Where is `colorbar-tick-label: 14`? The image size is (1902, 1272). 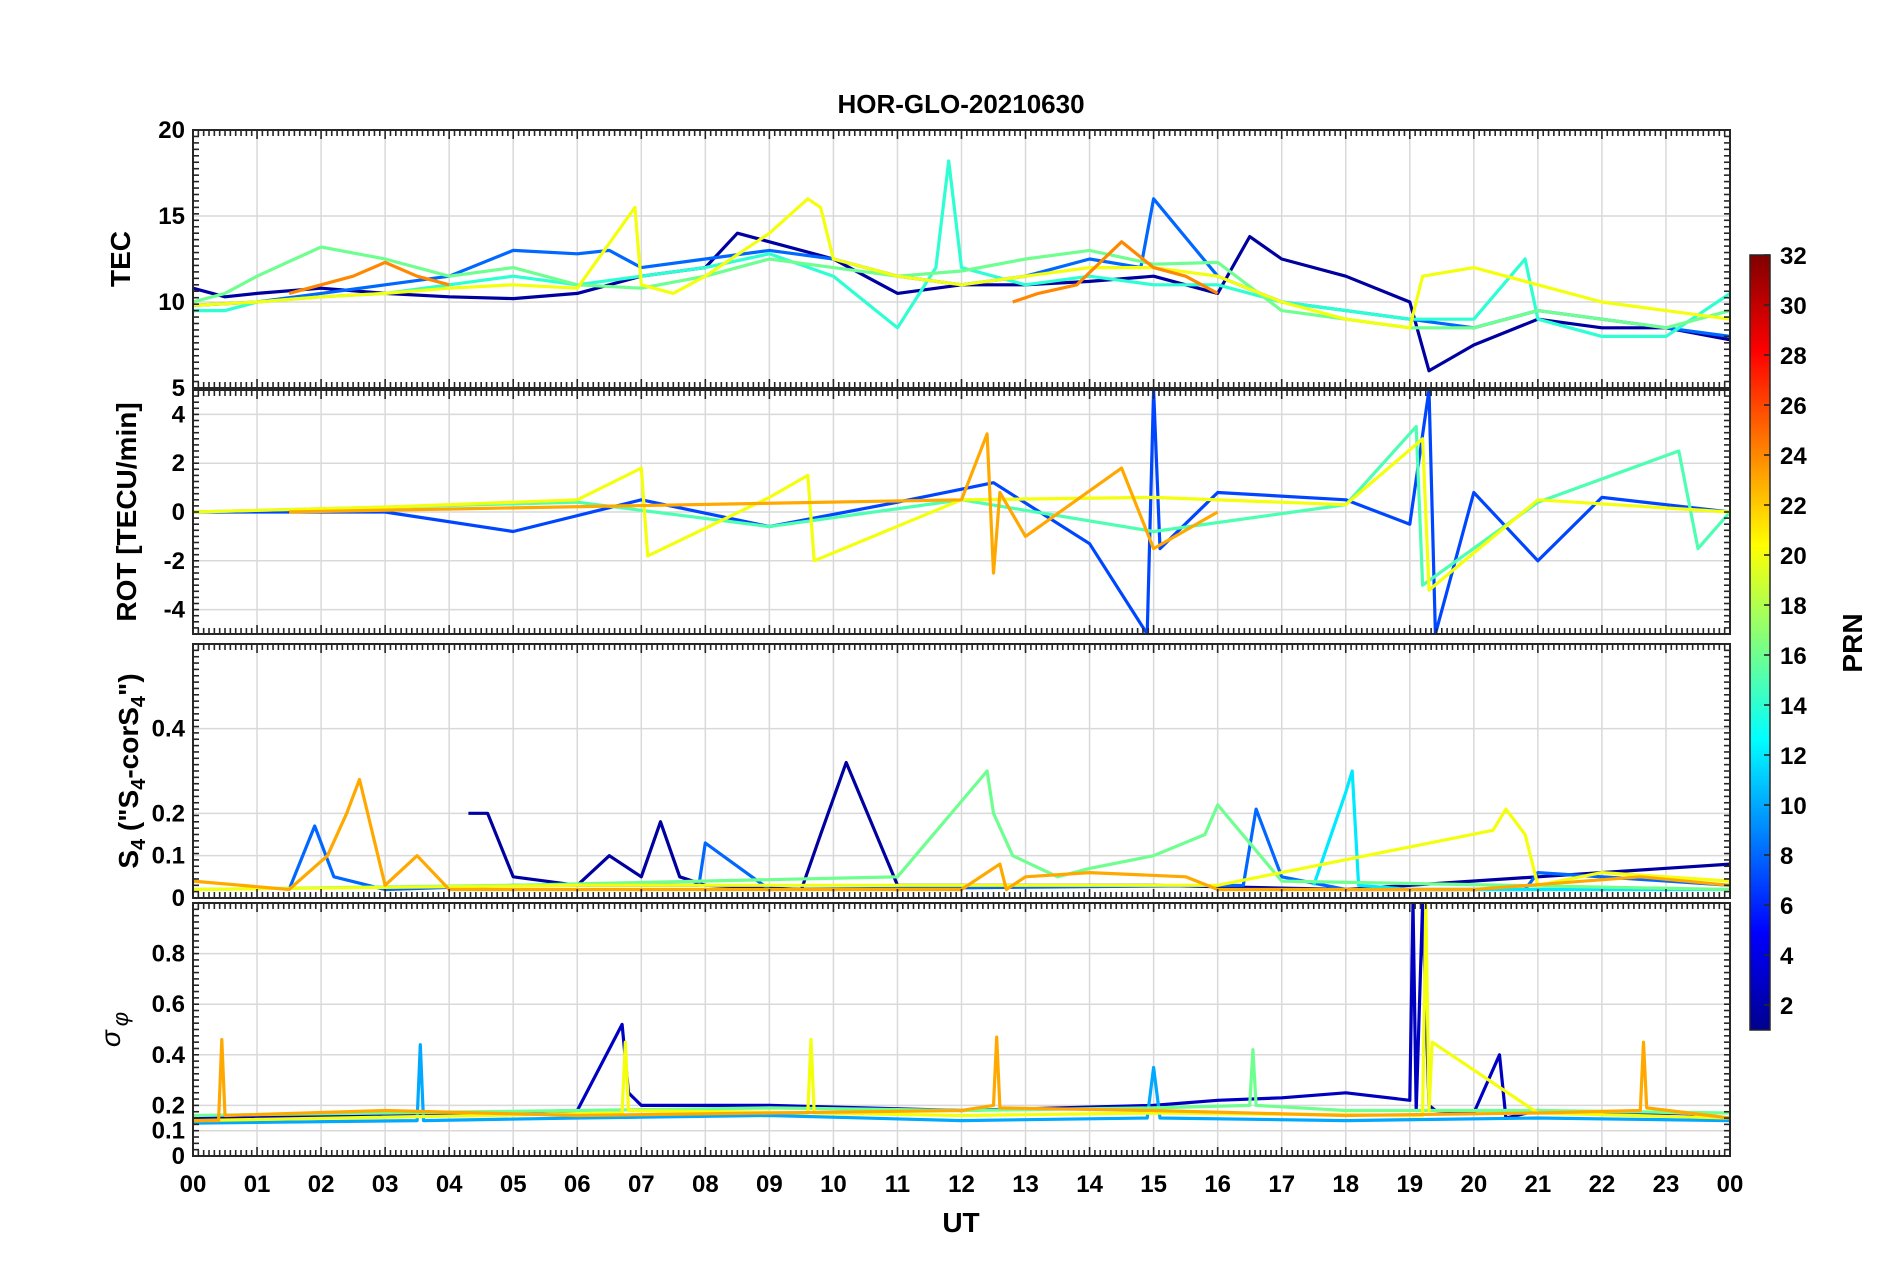
colorbar-tick-label: 14 is located at coordinates (1793, 706).